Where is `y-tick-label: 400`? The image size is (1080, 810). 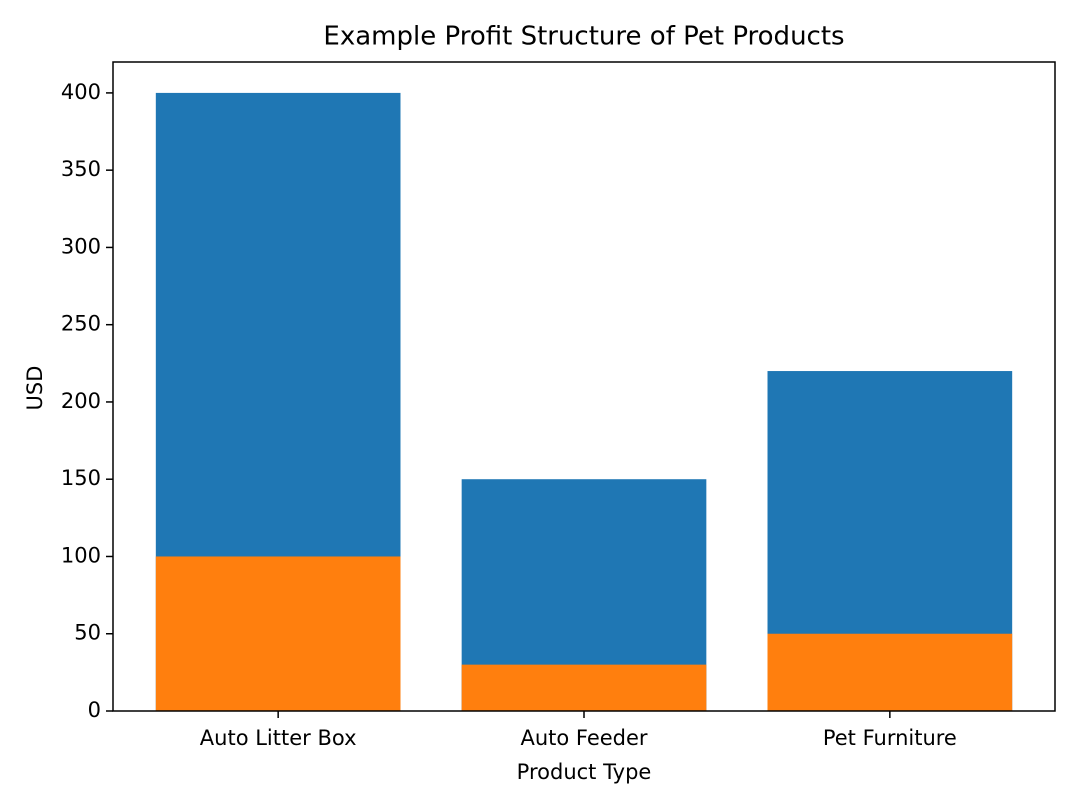
y-tick-label: 400 is located at coordinates (81, 92).